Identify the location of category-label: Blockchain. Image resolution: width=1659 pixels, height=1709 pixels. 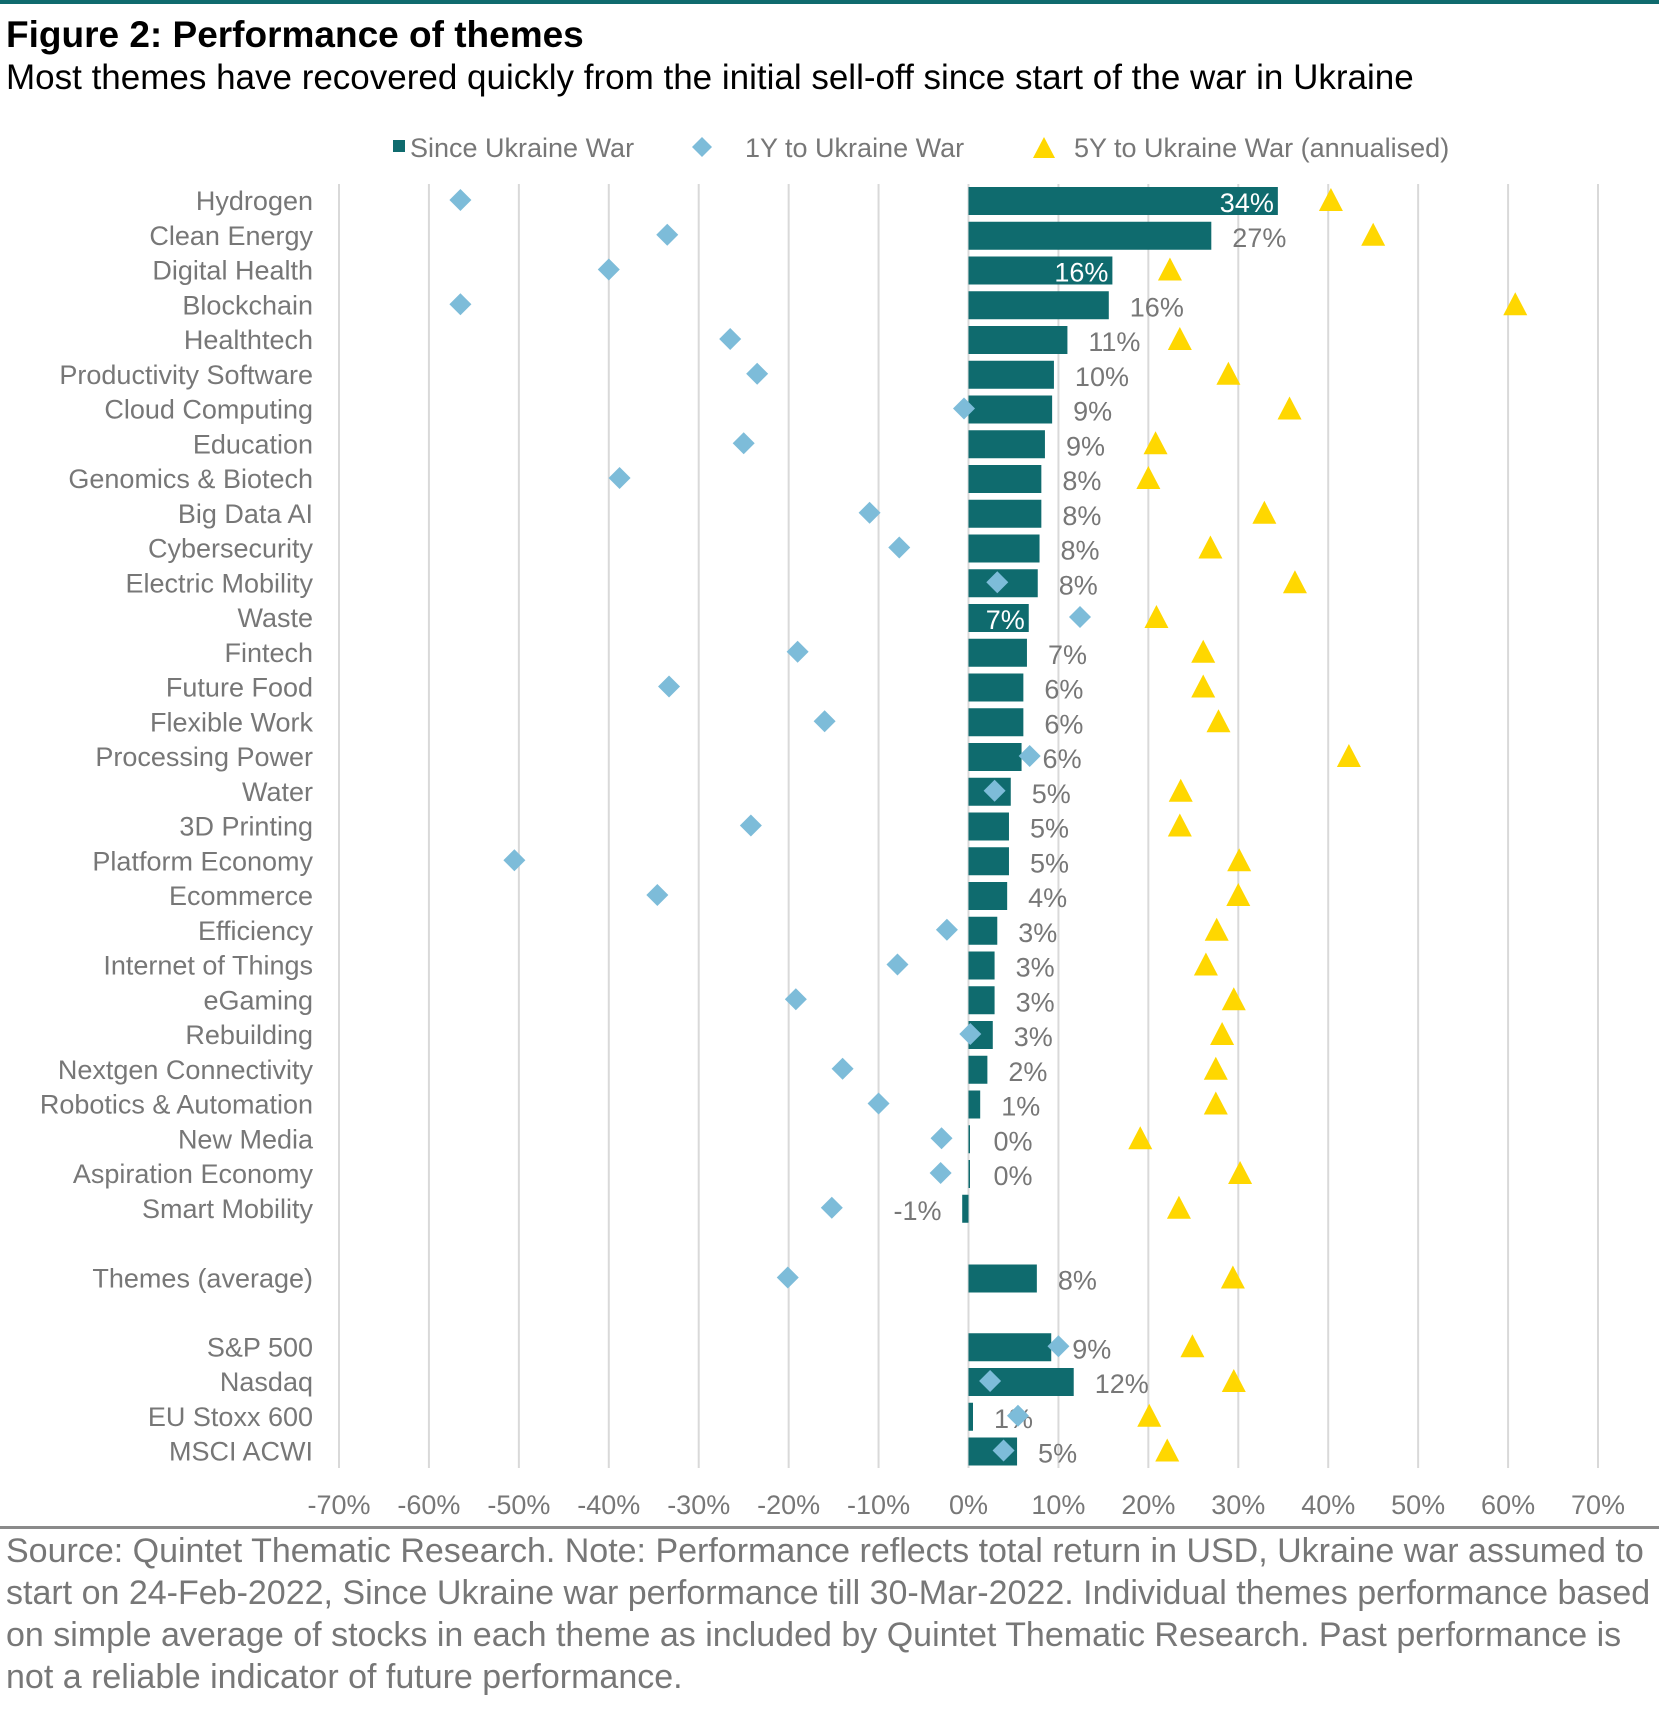
(247, 305).